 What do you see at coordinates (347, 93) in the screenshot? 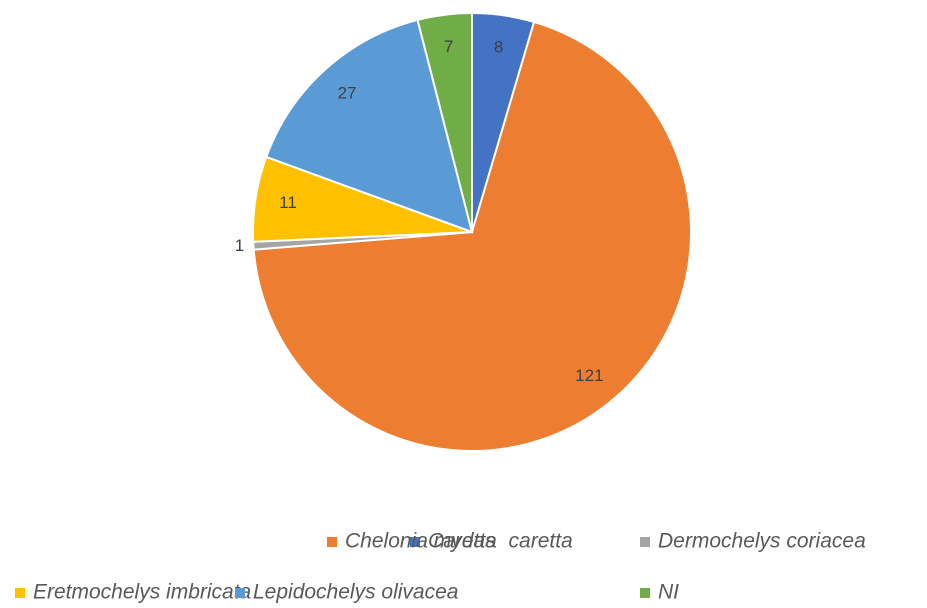
I see `data-label: 27` at bounding box center [347, 93].